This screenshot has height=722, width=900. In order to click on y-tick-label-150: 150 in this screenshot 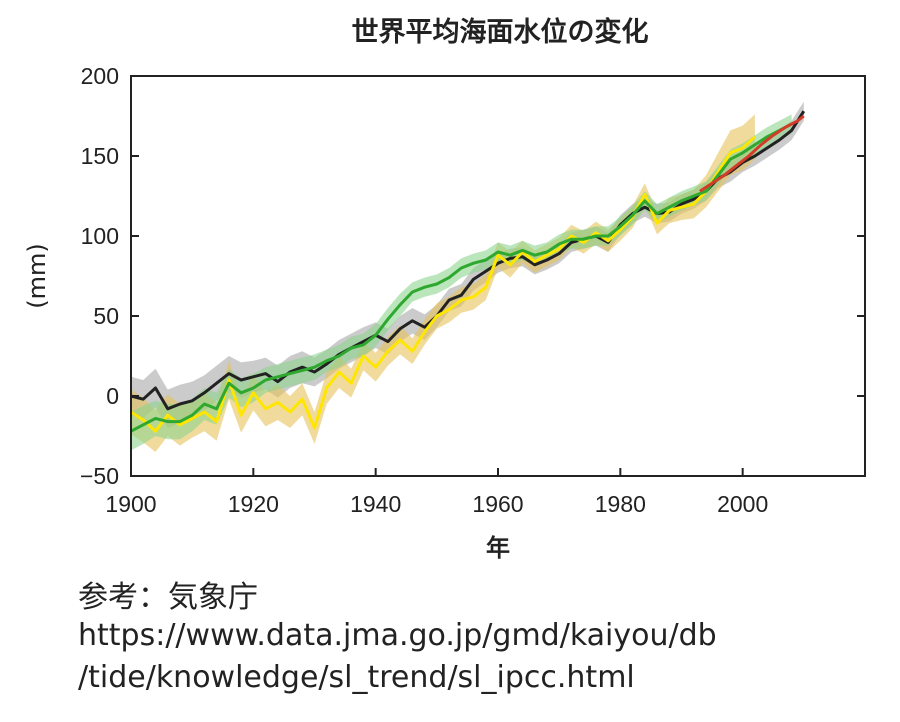, I will do `click(100, 156)`.